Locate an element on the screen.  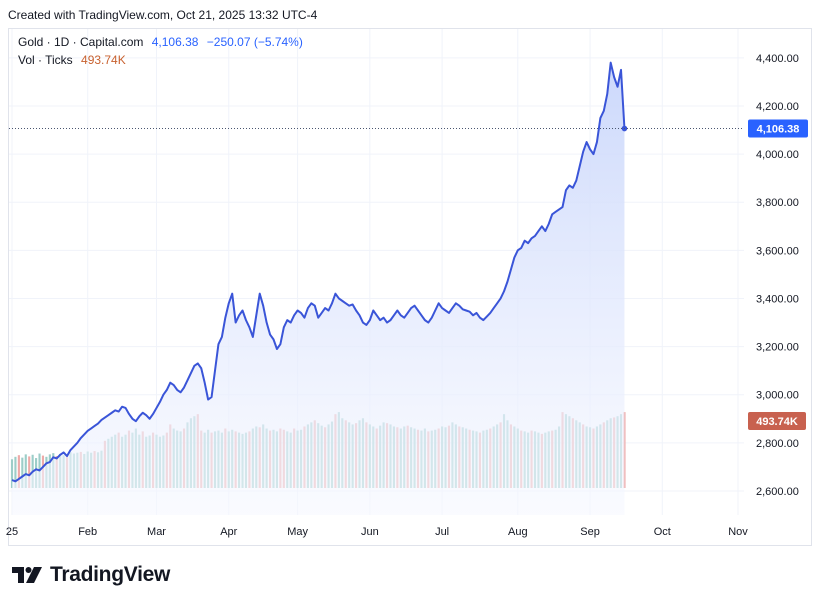
volume-tag is located at coordinates (777, 421).